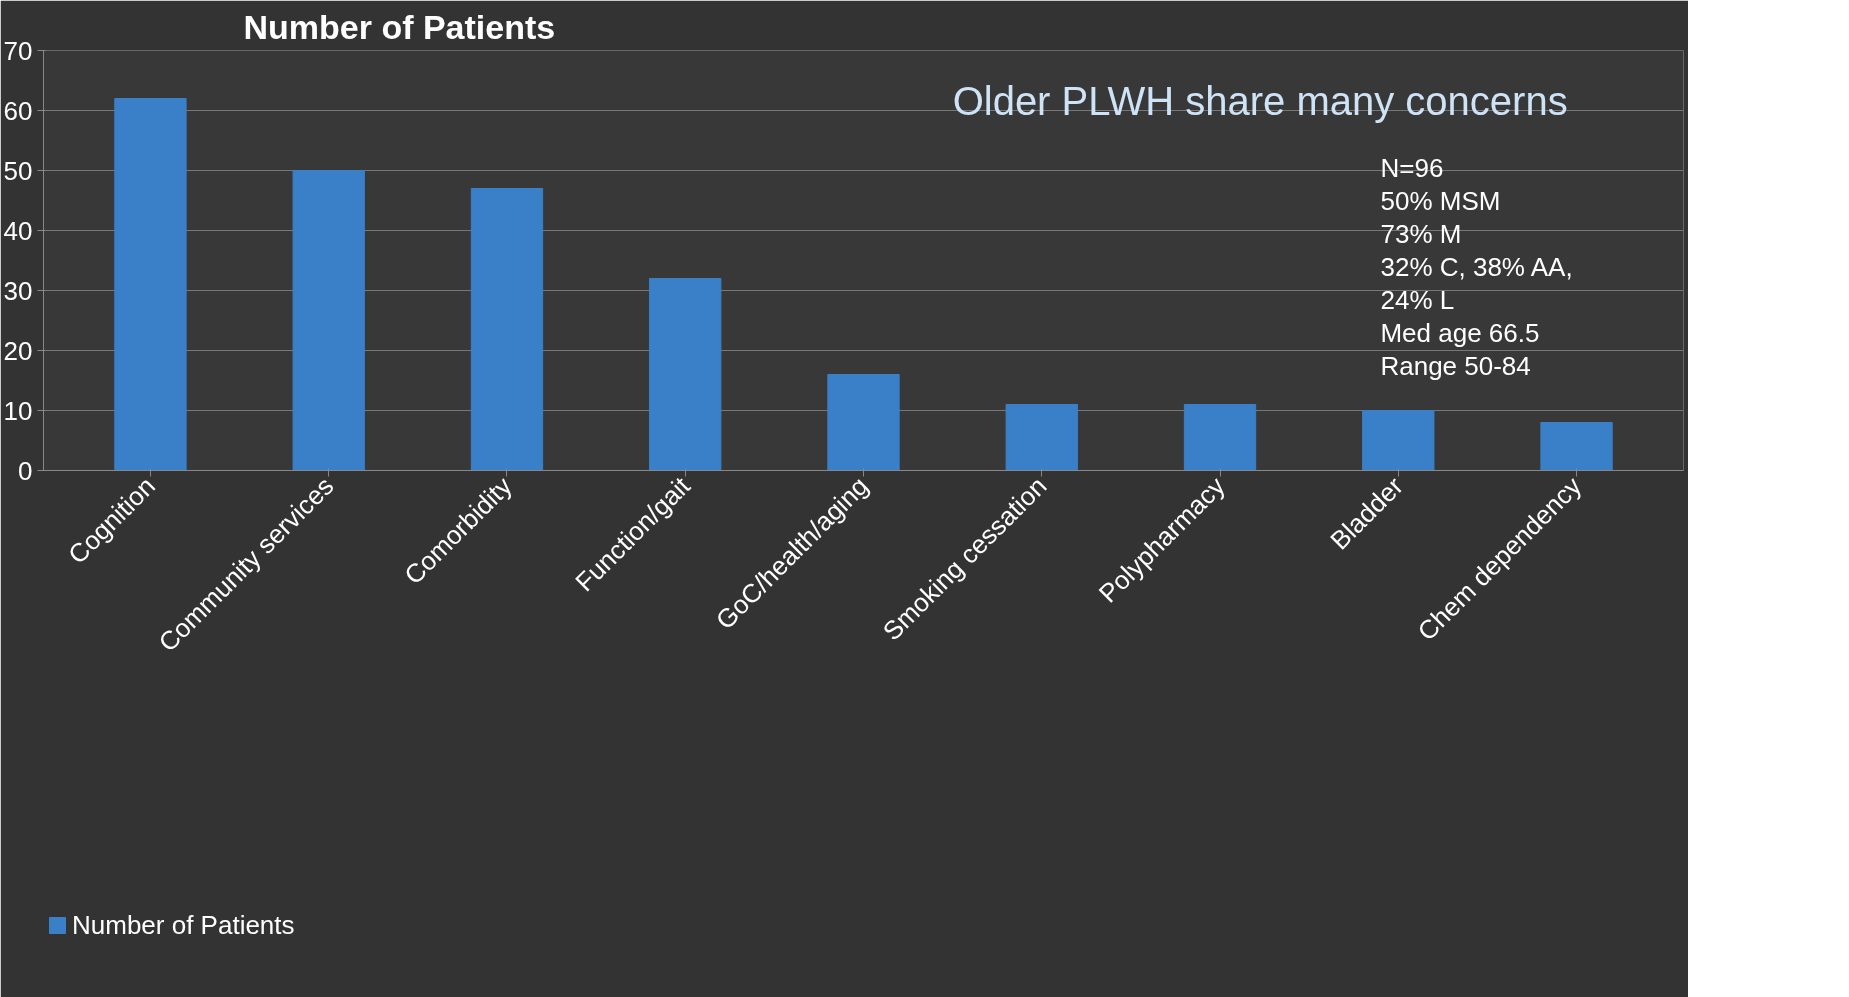 This screenshot has width=1849, height=997. What do you see at coordinates (18, 290) in the screenshot?
I see `y-tick-label: 30` at bounding box center [18, 290].